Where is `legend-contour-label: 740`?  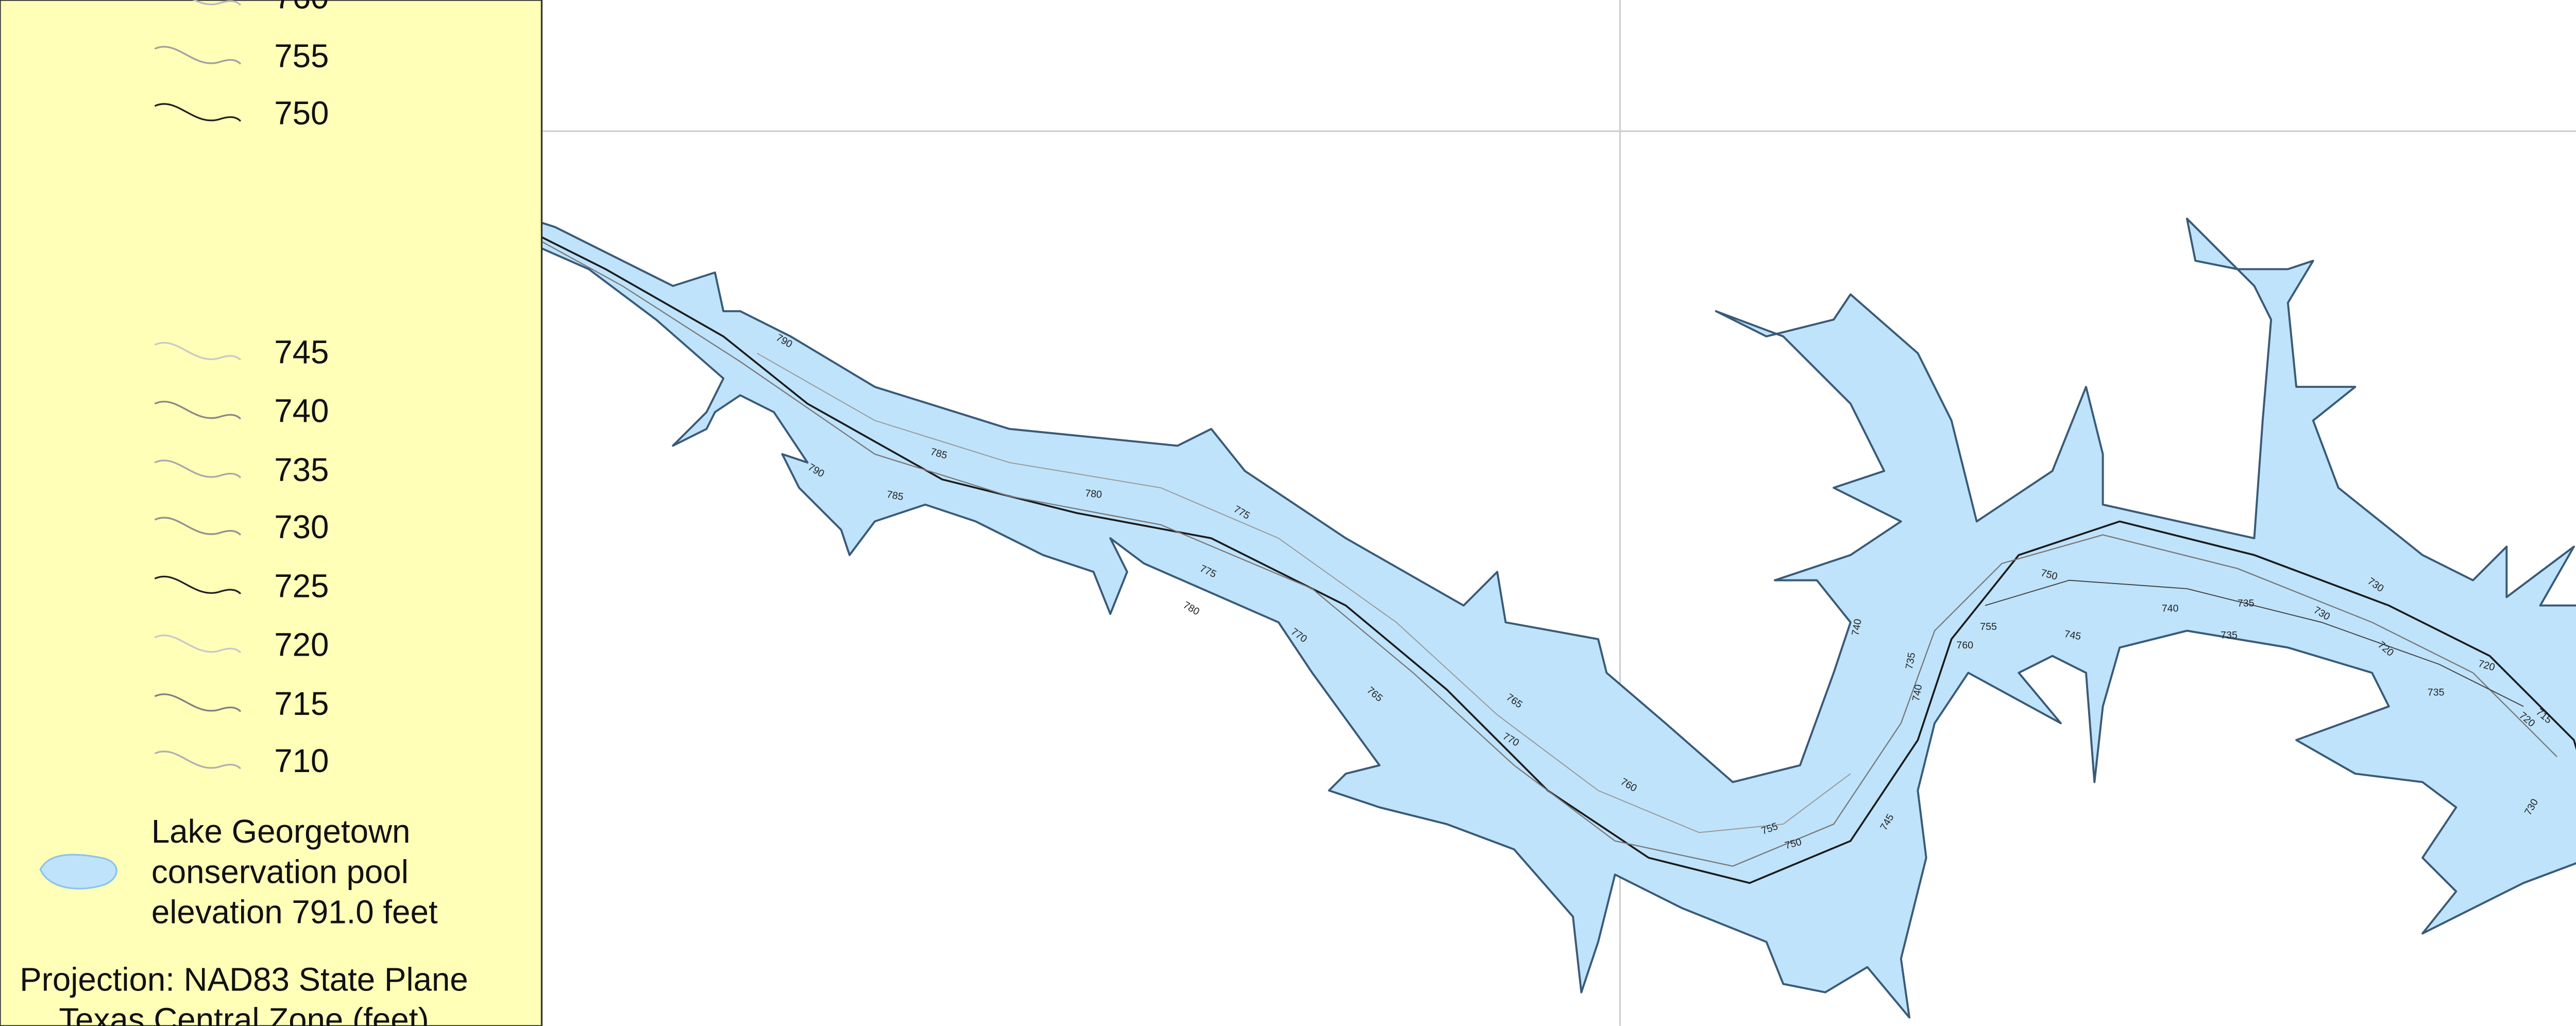
legend-contour-label: 740 is located at coordinates (301, 411).